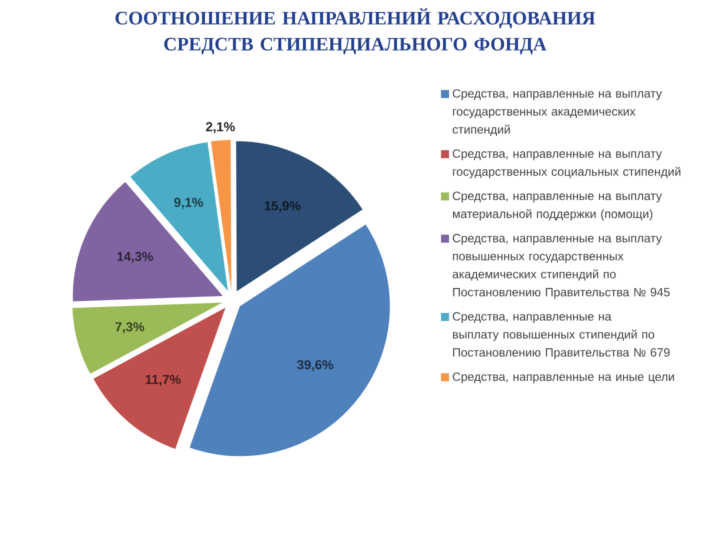 The width and height of the screenshot is (720, 540). What do you see at coordinates (563, 378) in the screenshot?
I see `legend-label: Средства, направленные на иные цели` at bounding box center [563, 378].